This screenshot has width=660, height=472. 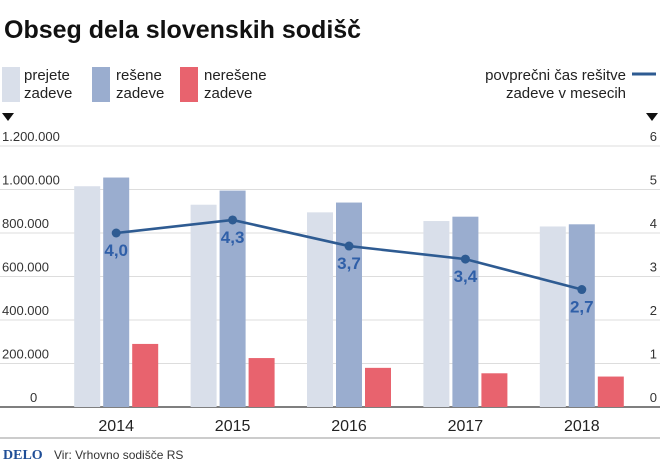 I want to click on bar-prejete-2016, so click(x=320, y=309).